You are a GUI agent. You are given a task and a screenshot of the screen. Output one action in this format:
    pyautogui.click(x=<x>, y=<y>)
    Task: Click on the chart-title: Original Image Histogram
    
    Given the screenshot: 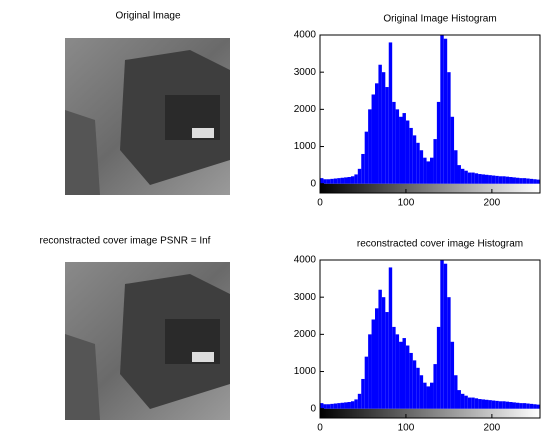 What is the action you would take?
    pyautogui.click(x=439, y=19)
    